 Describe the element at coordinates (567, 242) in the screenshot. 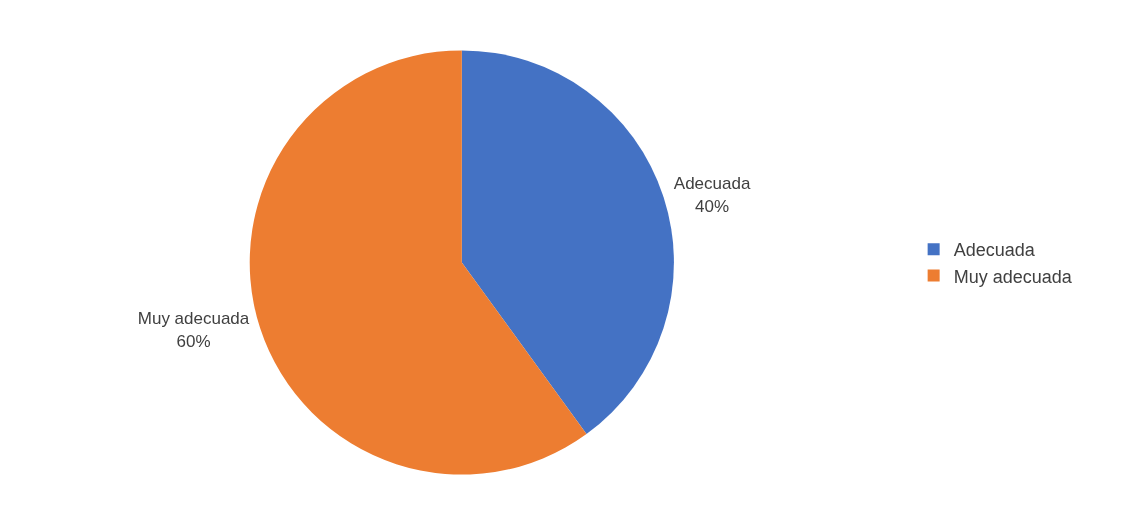

I see `pie-slice` at that location.